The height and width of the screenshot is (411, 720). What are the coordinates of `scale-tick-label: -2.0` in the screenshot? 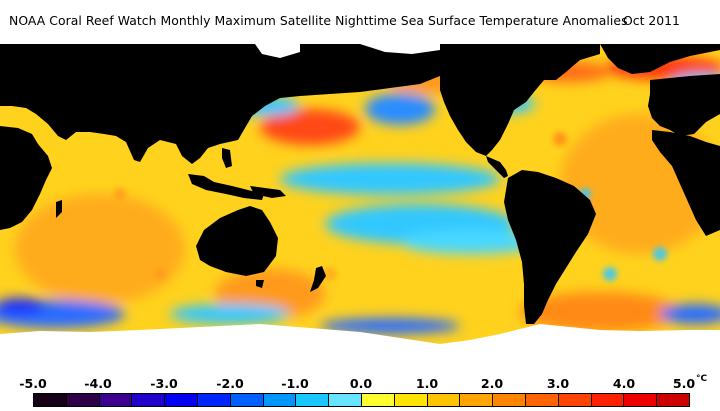 It's located at (230, 383).